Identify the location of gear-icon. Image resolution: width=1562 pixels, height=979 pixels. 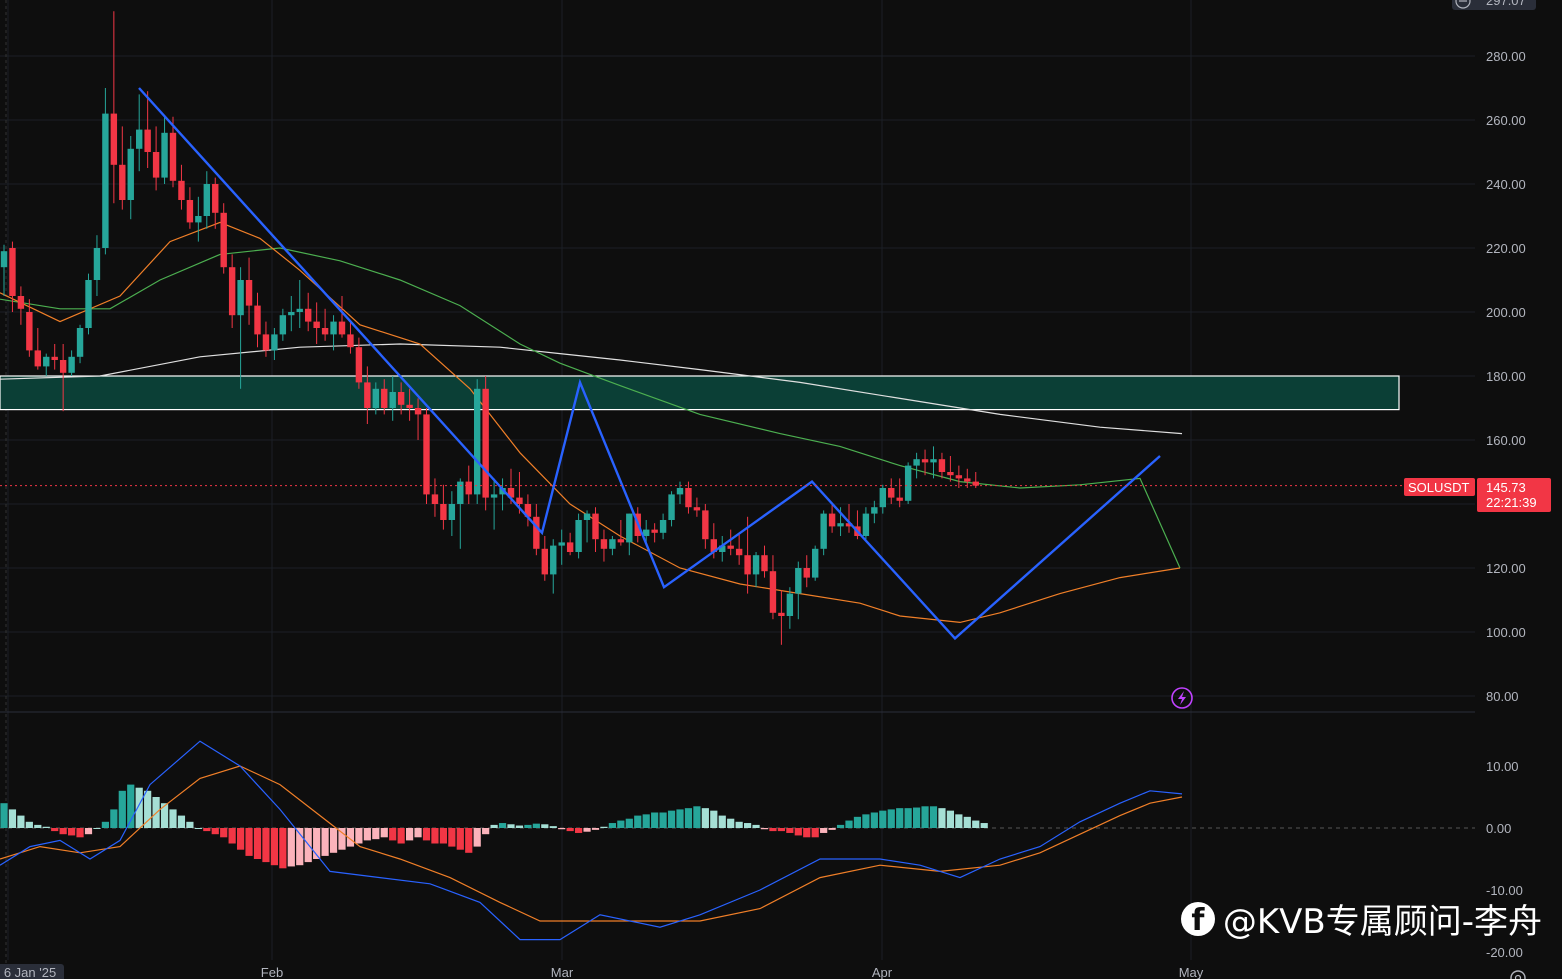
(1518, 974).